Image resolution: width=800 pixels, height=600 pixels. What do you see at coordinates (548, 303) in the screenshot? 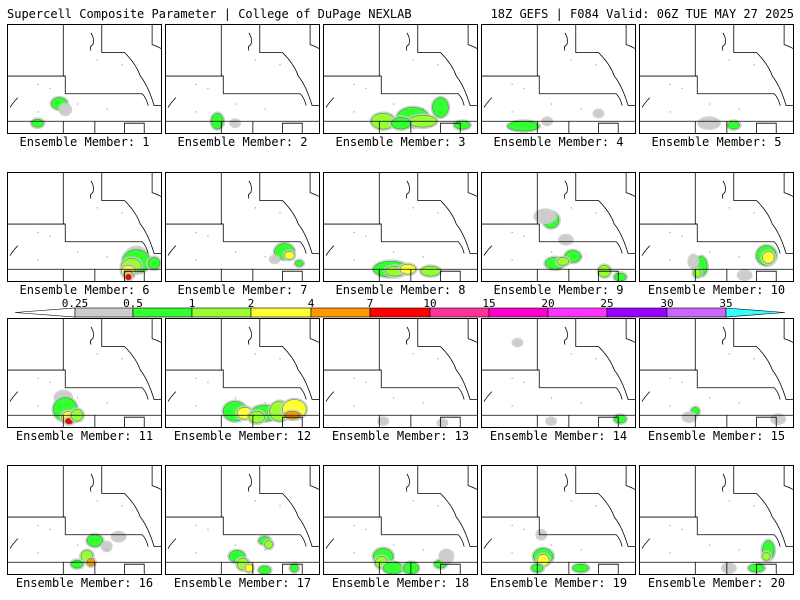
I see `colorbar-tick-label: 20` at bounding box center [548, 303].